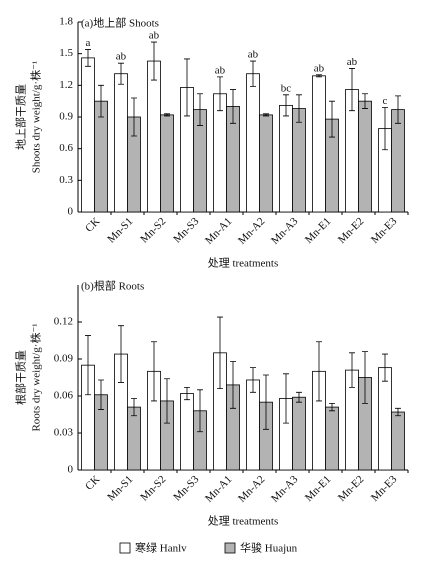 The width and height of the screenshot is (430, 561). What do you see at coordinates (384, 488) in the screenshot?
I see `x-tick-label: Mn-E3` at bounding box center [384, 488].